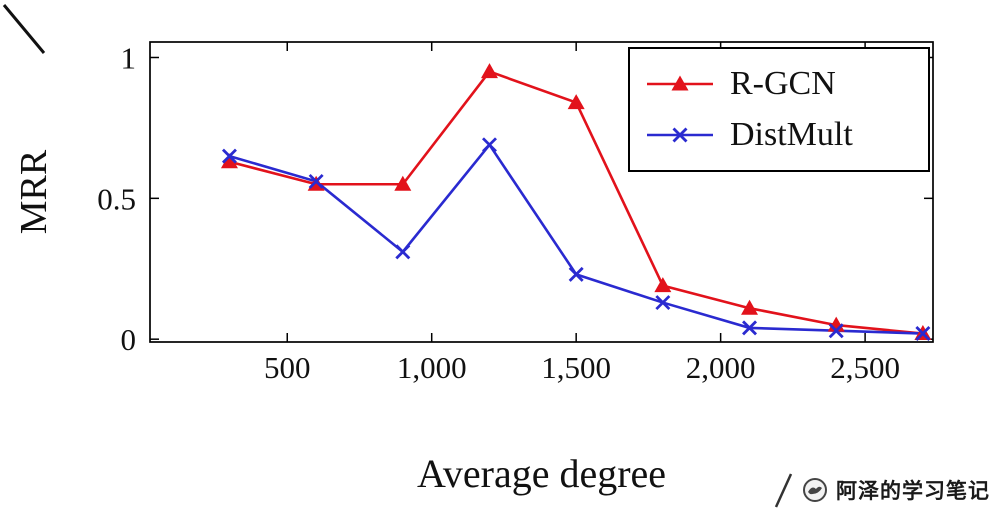 The image size is (996, 517). Describe the element at coordinates (34, 192) in the screenshot. I see `y-axis-label: MRR` at that location.